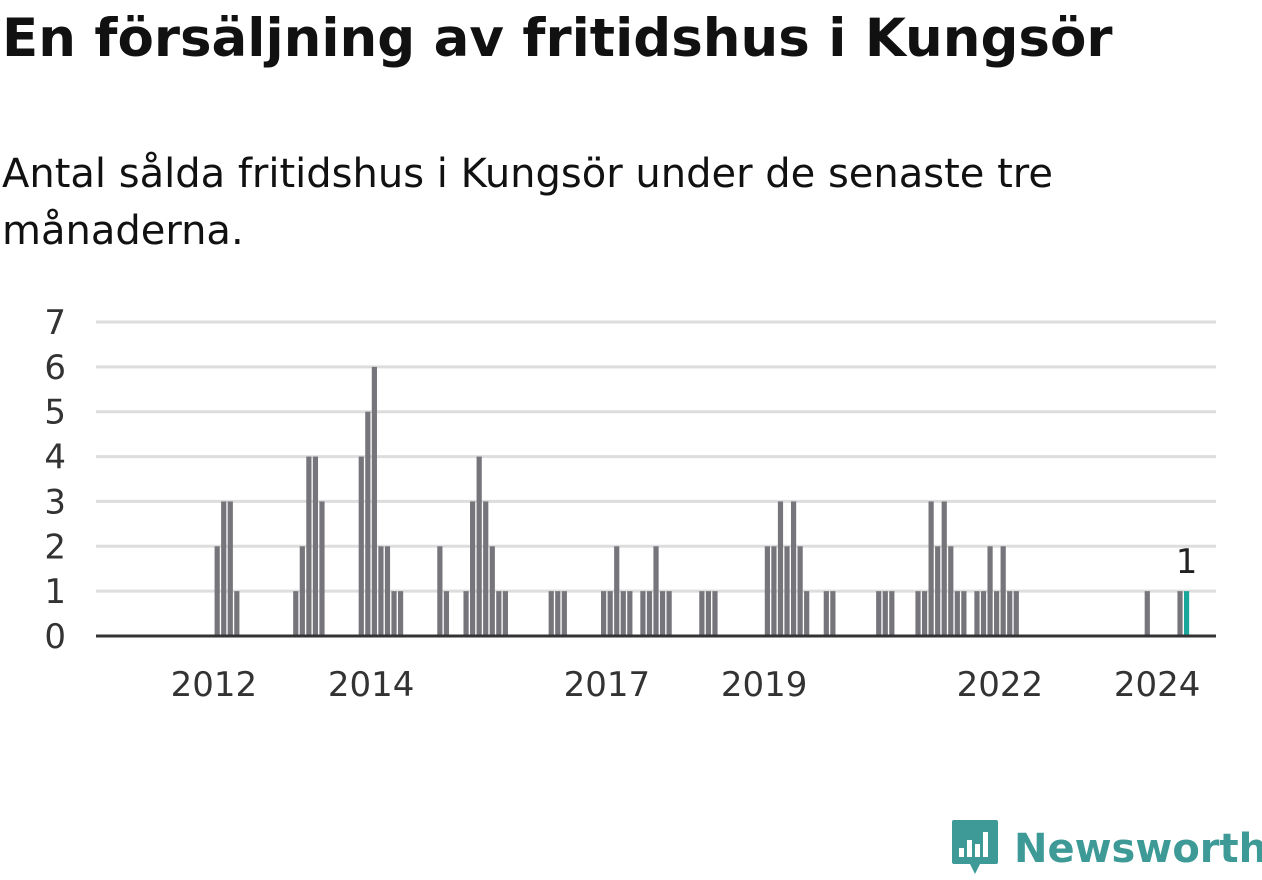  I want to click on y-tick-label: 2, so click(55, 547).